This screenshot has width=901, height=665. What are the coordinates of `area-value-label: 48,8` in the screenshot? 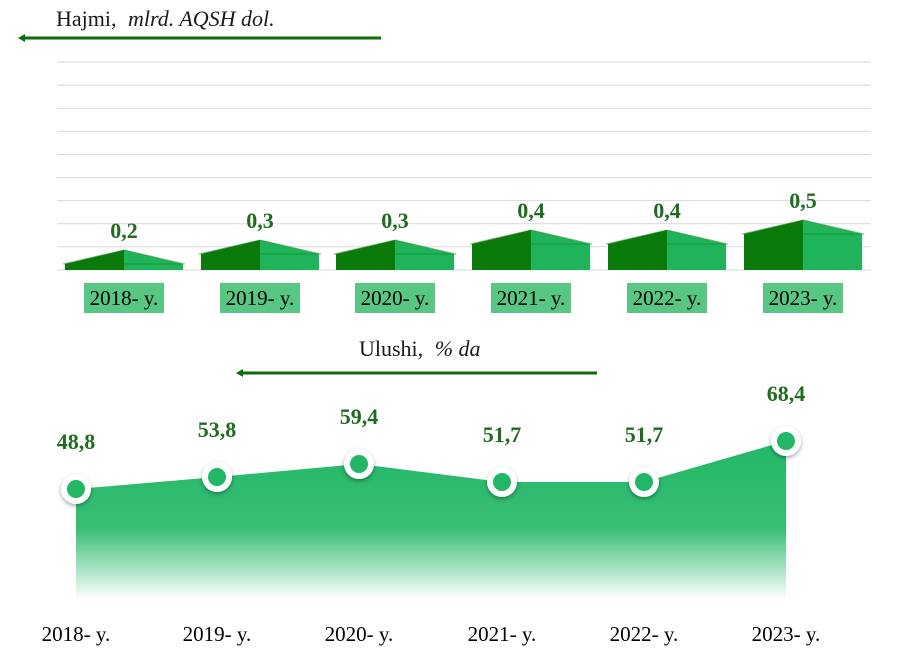 It's located at (76, 441).